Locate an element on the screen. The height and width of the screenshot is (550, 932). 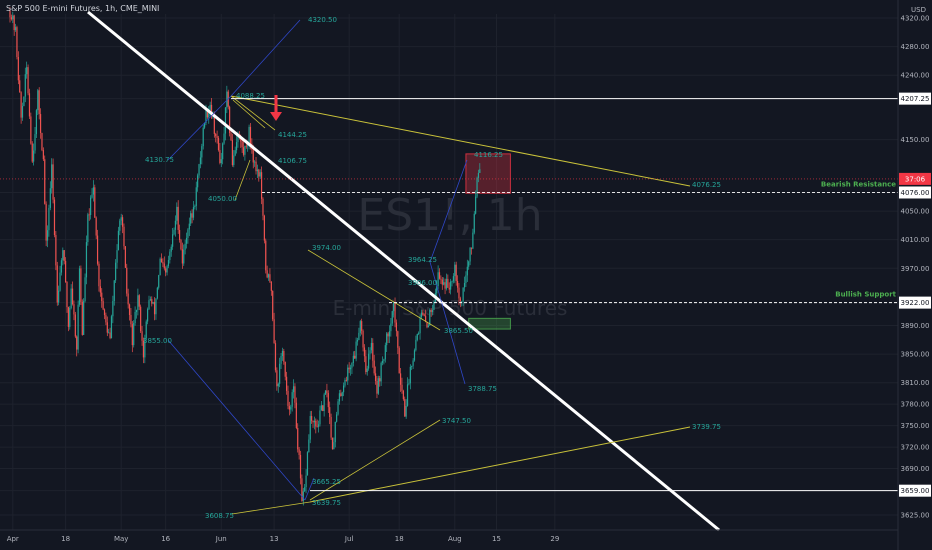
time-tick-label: 18 is located at coordinates (65, 539).